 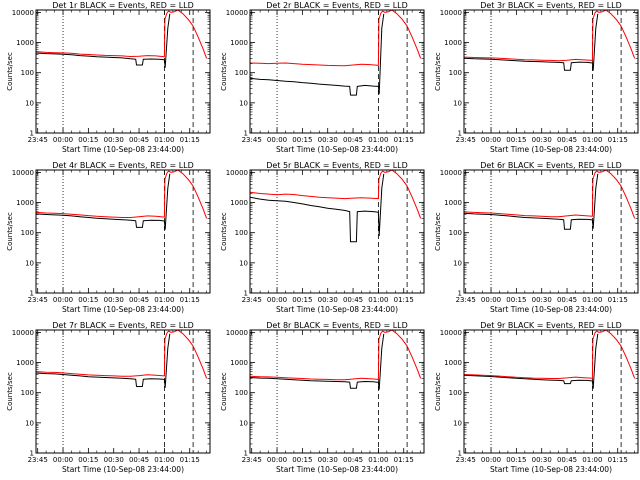 What do you see at coordinates (551, 165) in the screenshot?
I see `panel-title: Det 6r BLACK = Events, RED = LLD` at bounding box center [551, 165].